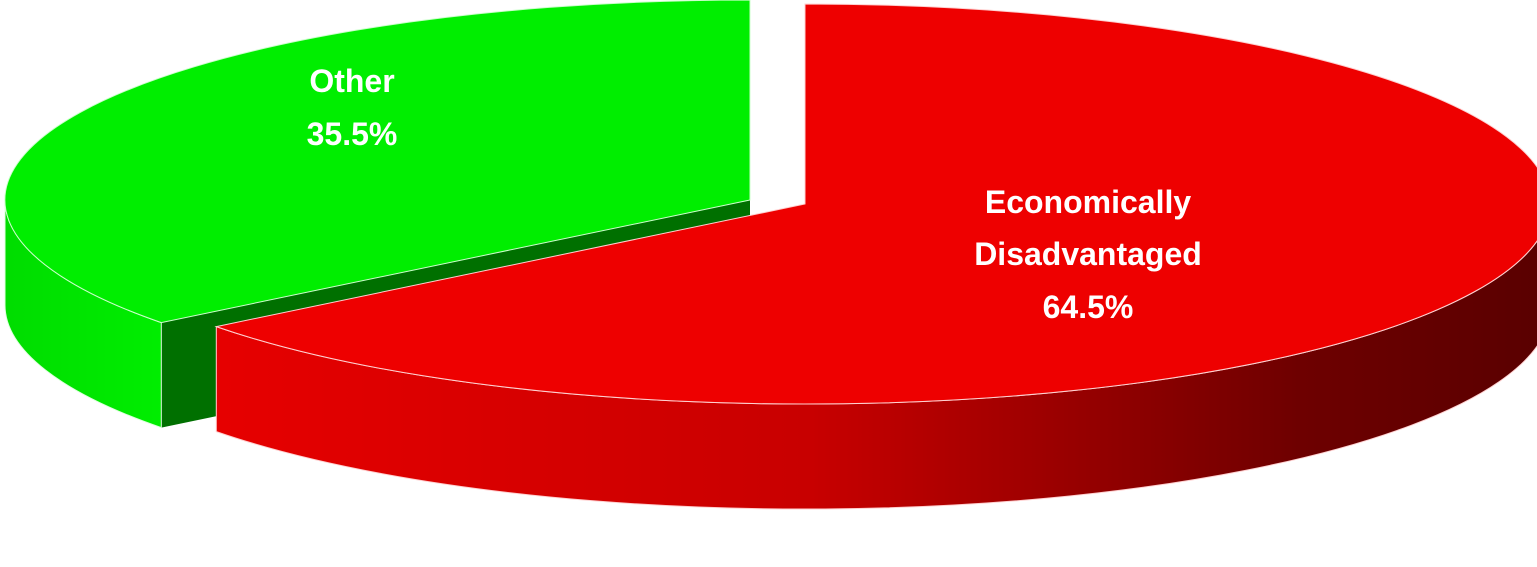 This screenshot has width=1537, height=567. What do you see at coordinates (351, 81) in the screenshot?
I see `label-other-name: Other` at bounding box center [351, 81].